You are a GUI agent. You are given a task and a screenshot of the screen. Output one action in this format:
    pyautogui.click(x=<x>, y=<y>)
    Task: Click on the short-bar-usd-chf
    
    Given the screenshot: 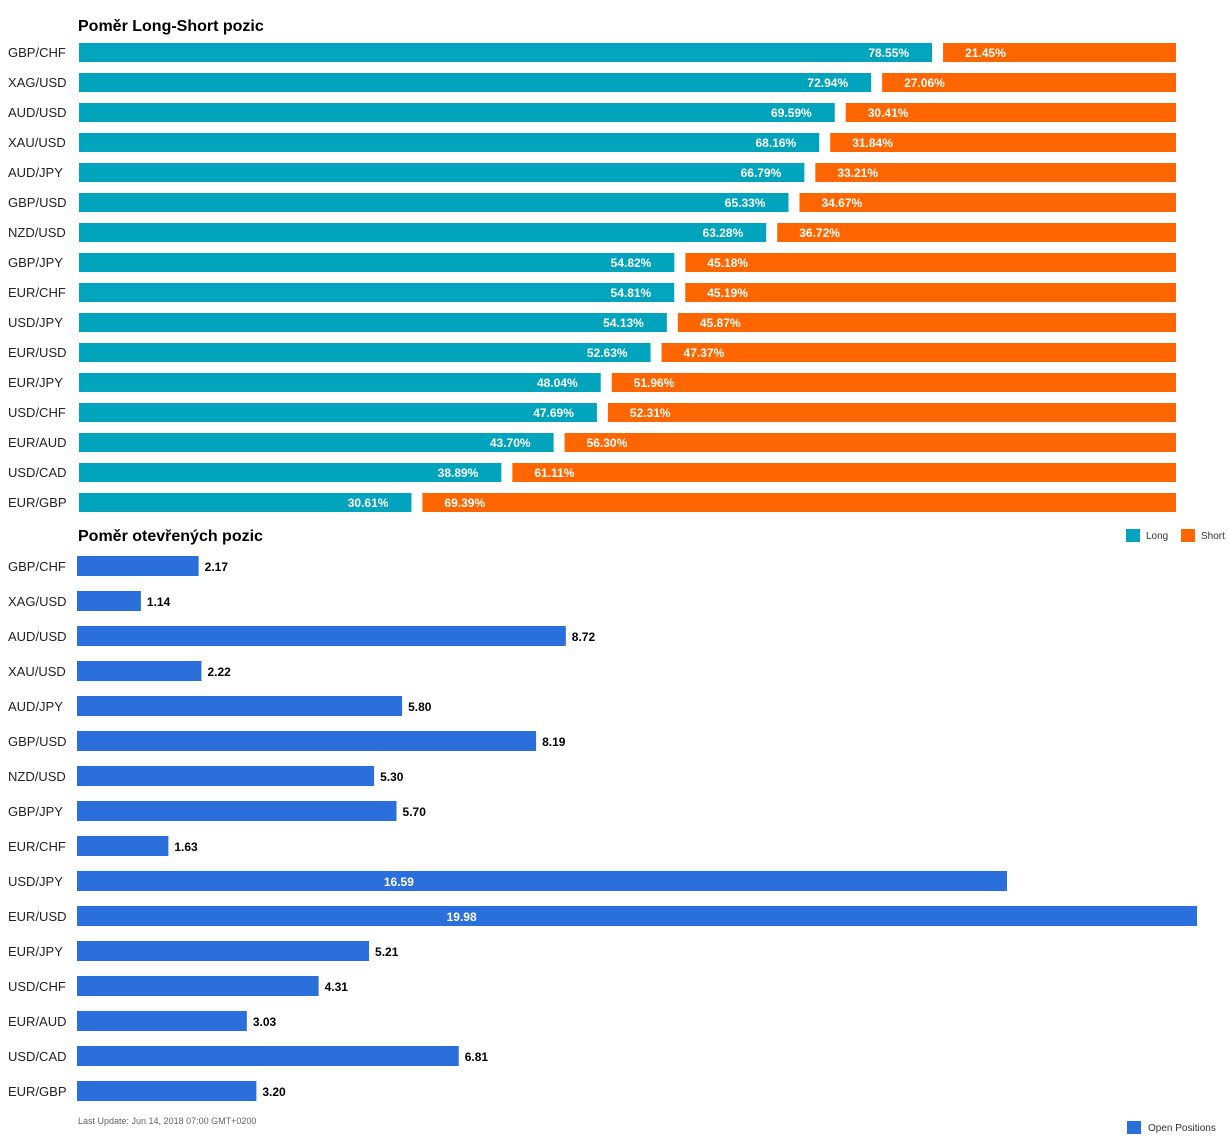 What is the action you would take?
    pyautogui.click(x=891, y=412)
    